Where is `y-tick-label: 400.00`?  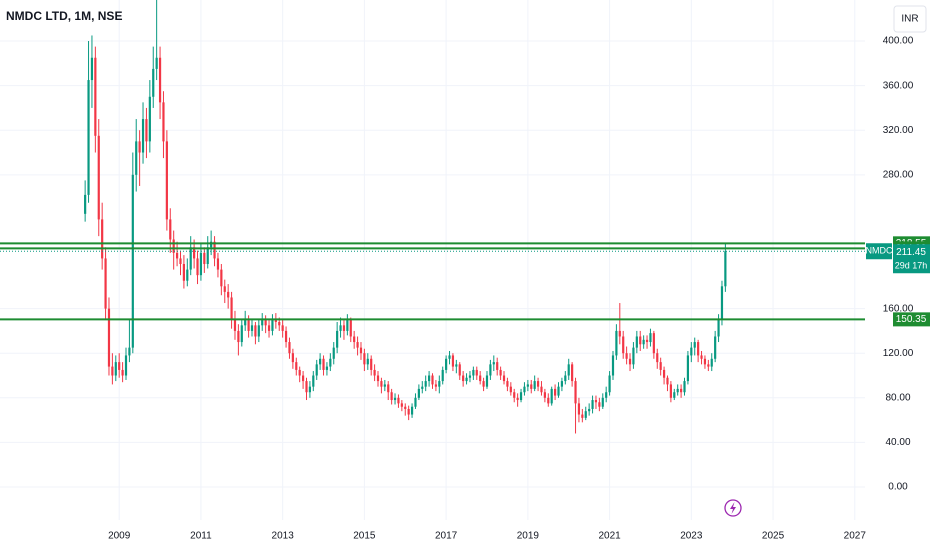
y-tick-label: 400.00 is located at coordinates (898, 41).